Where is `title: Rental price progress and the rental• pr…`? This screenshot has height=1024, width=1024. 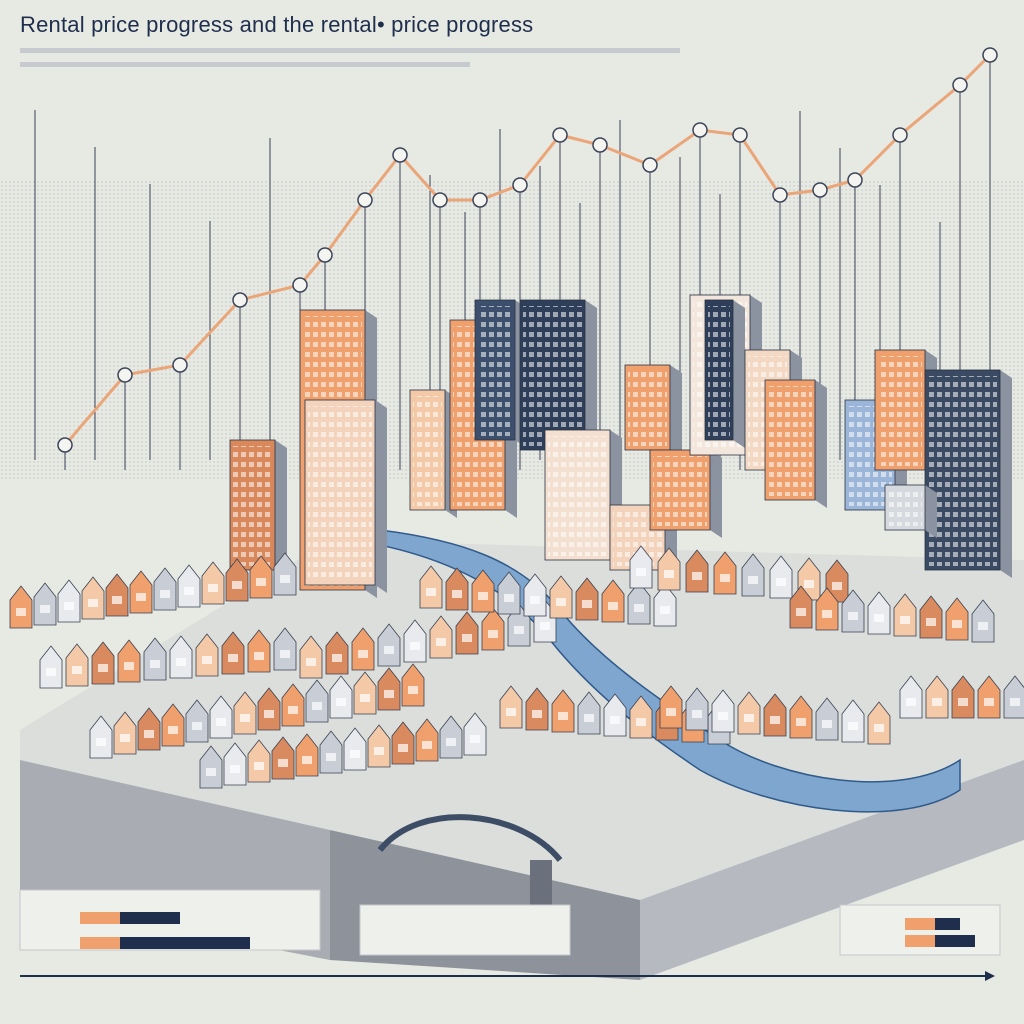 title: Rental price progress and the rental• pr… is located at coordinates (277, 24).